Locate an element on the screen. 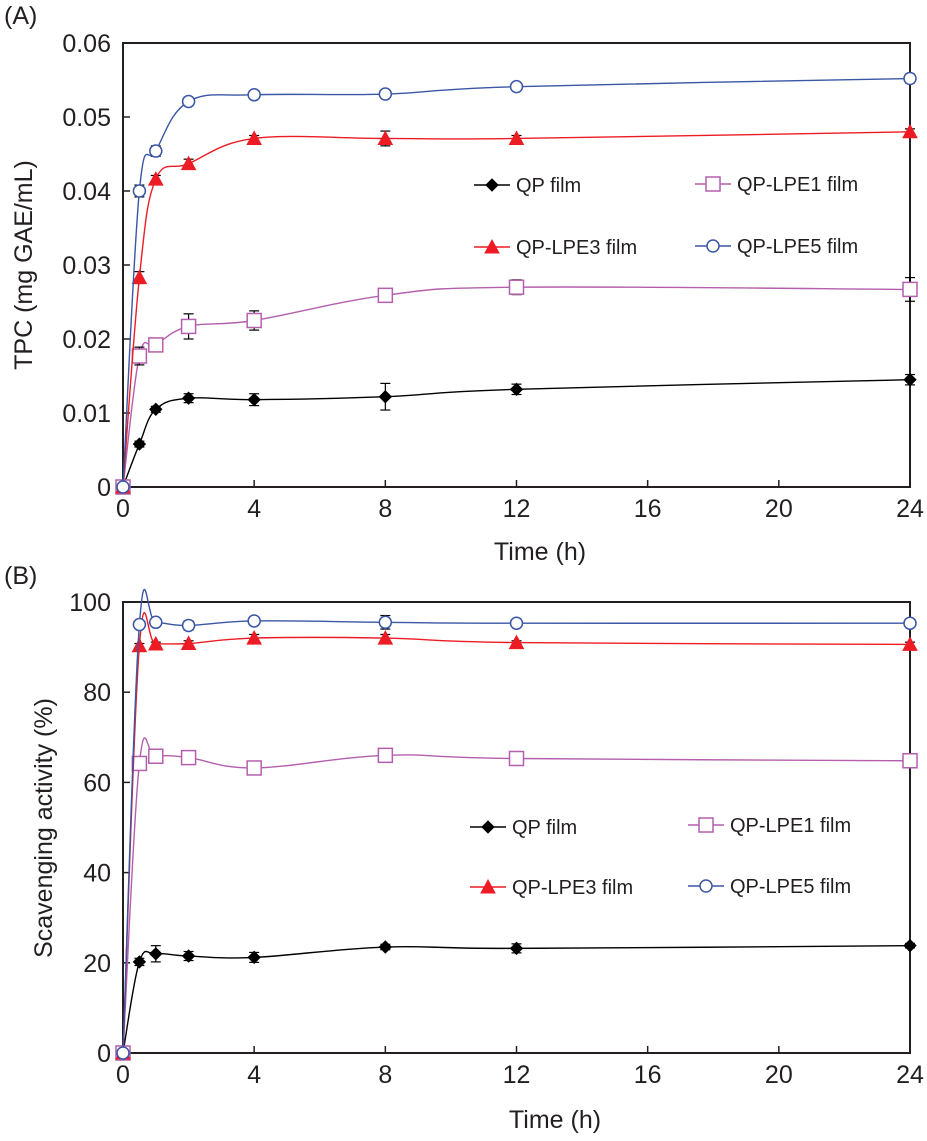 The image size is (927, 1141). x-axis-title-a: Time (h) is located at coordinates (540, 552).